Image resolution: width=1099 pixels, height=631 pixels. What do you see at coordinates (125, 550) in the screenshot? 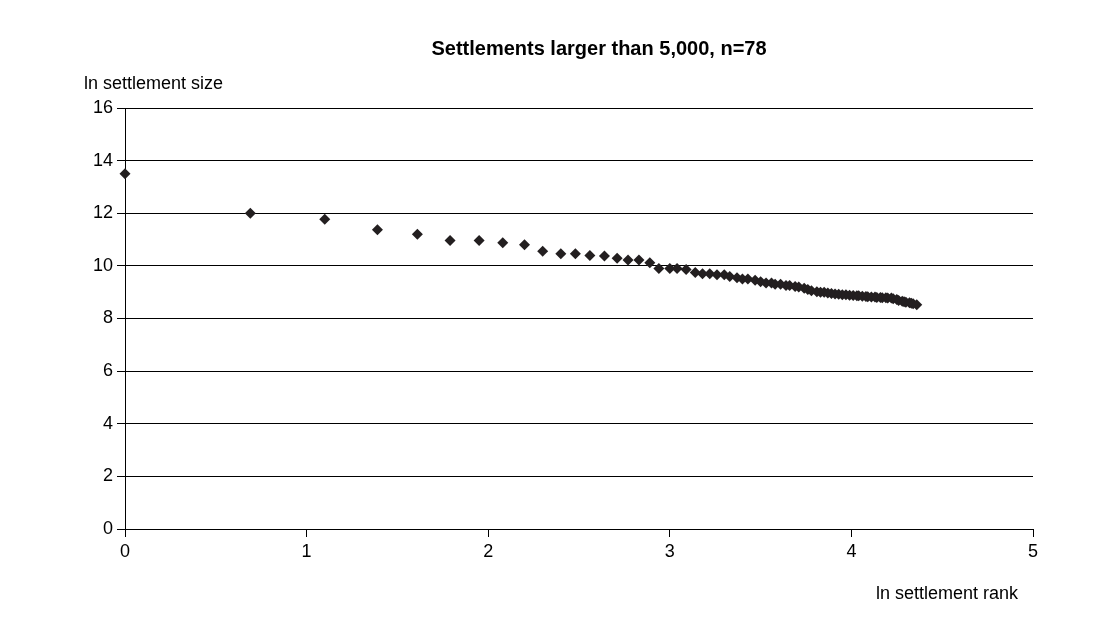
I see `x-tick-label: 0` at bounding box center [125, 550].